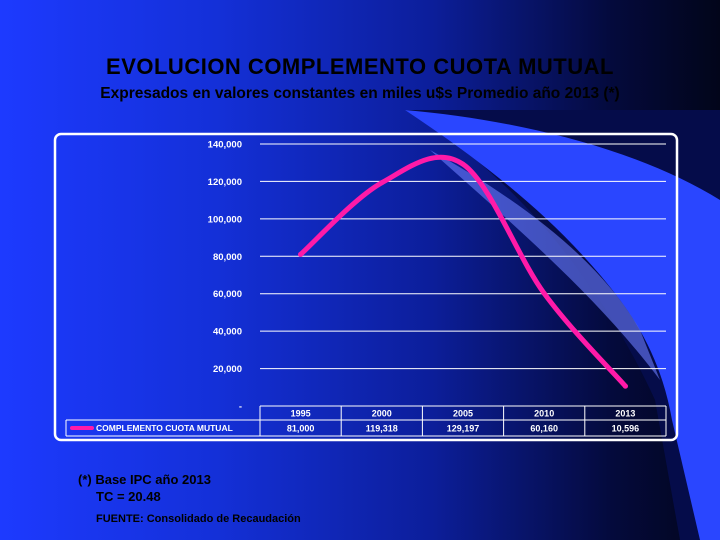  What do you see at coordinates (626, 429) in the screenshot?
I see `data-label: 10,596` at bounding box center [626, 429].